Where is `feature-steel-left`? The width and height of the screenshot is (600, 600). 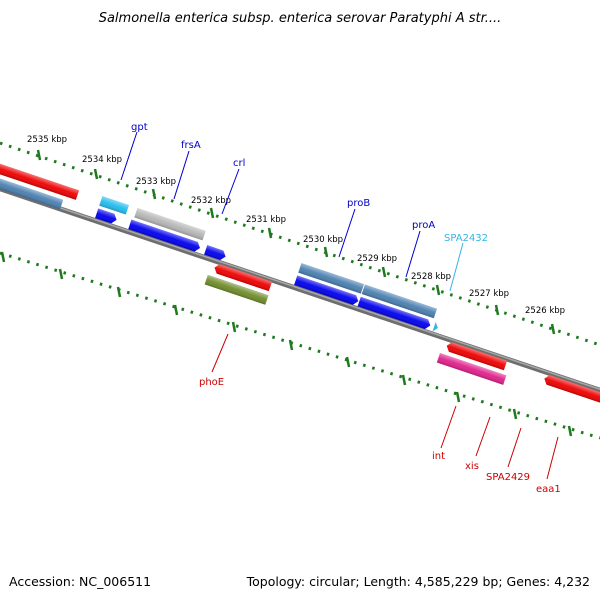
feature-steel-left is located at coordinates (32, 193).